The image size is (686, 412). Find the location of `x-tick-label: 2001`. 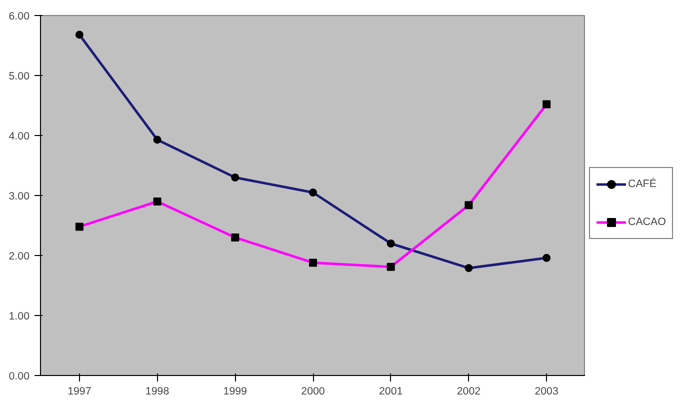

x-tick-label: 2001 is located at coordinates (391, 392).